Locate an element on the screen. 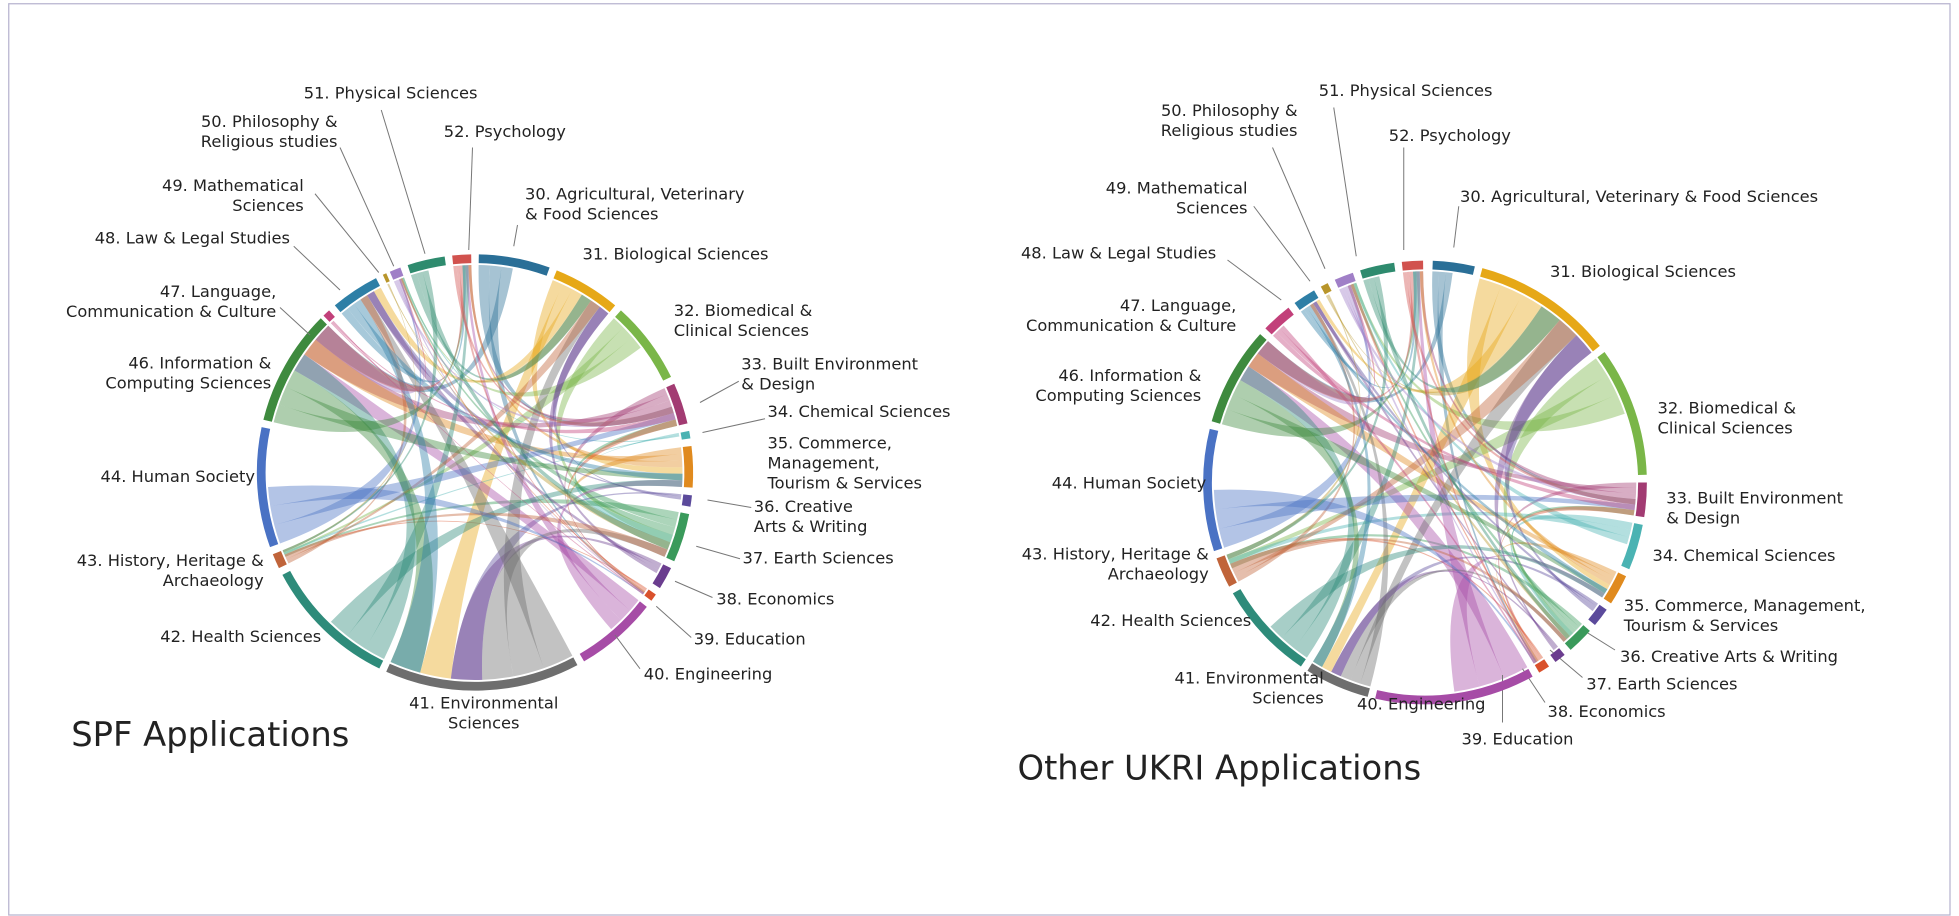 The height and width of the screenshot is (916, 1959). node-label: & Food Sciences is located at coordinates (591, 214).